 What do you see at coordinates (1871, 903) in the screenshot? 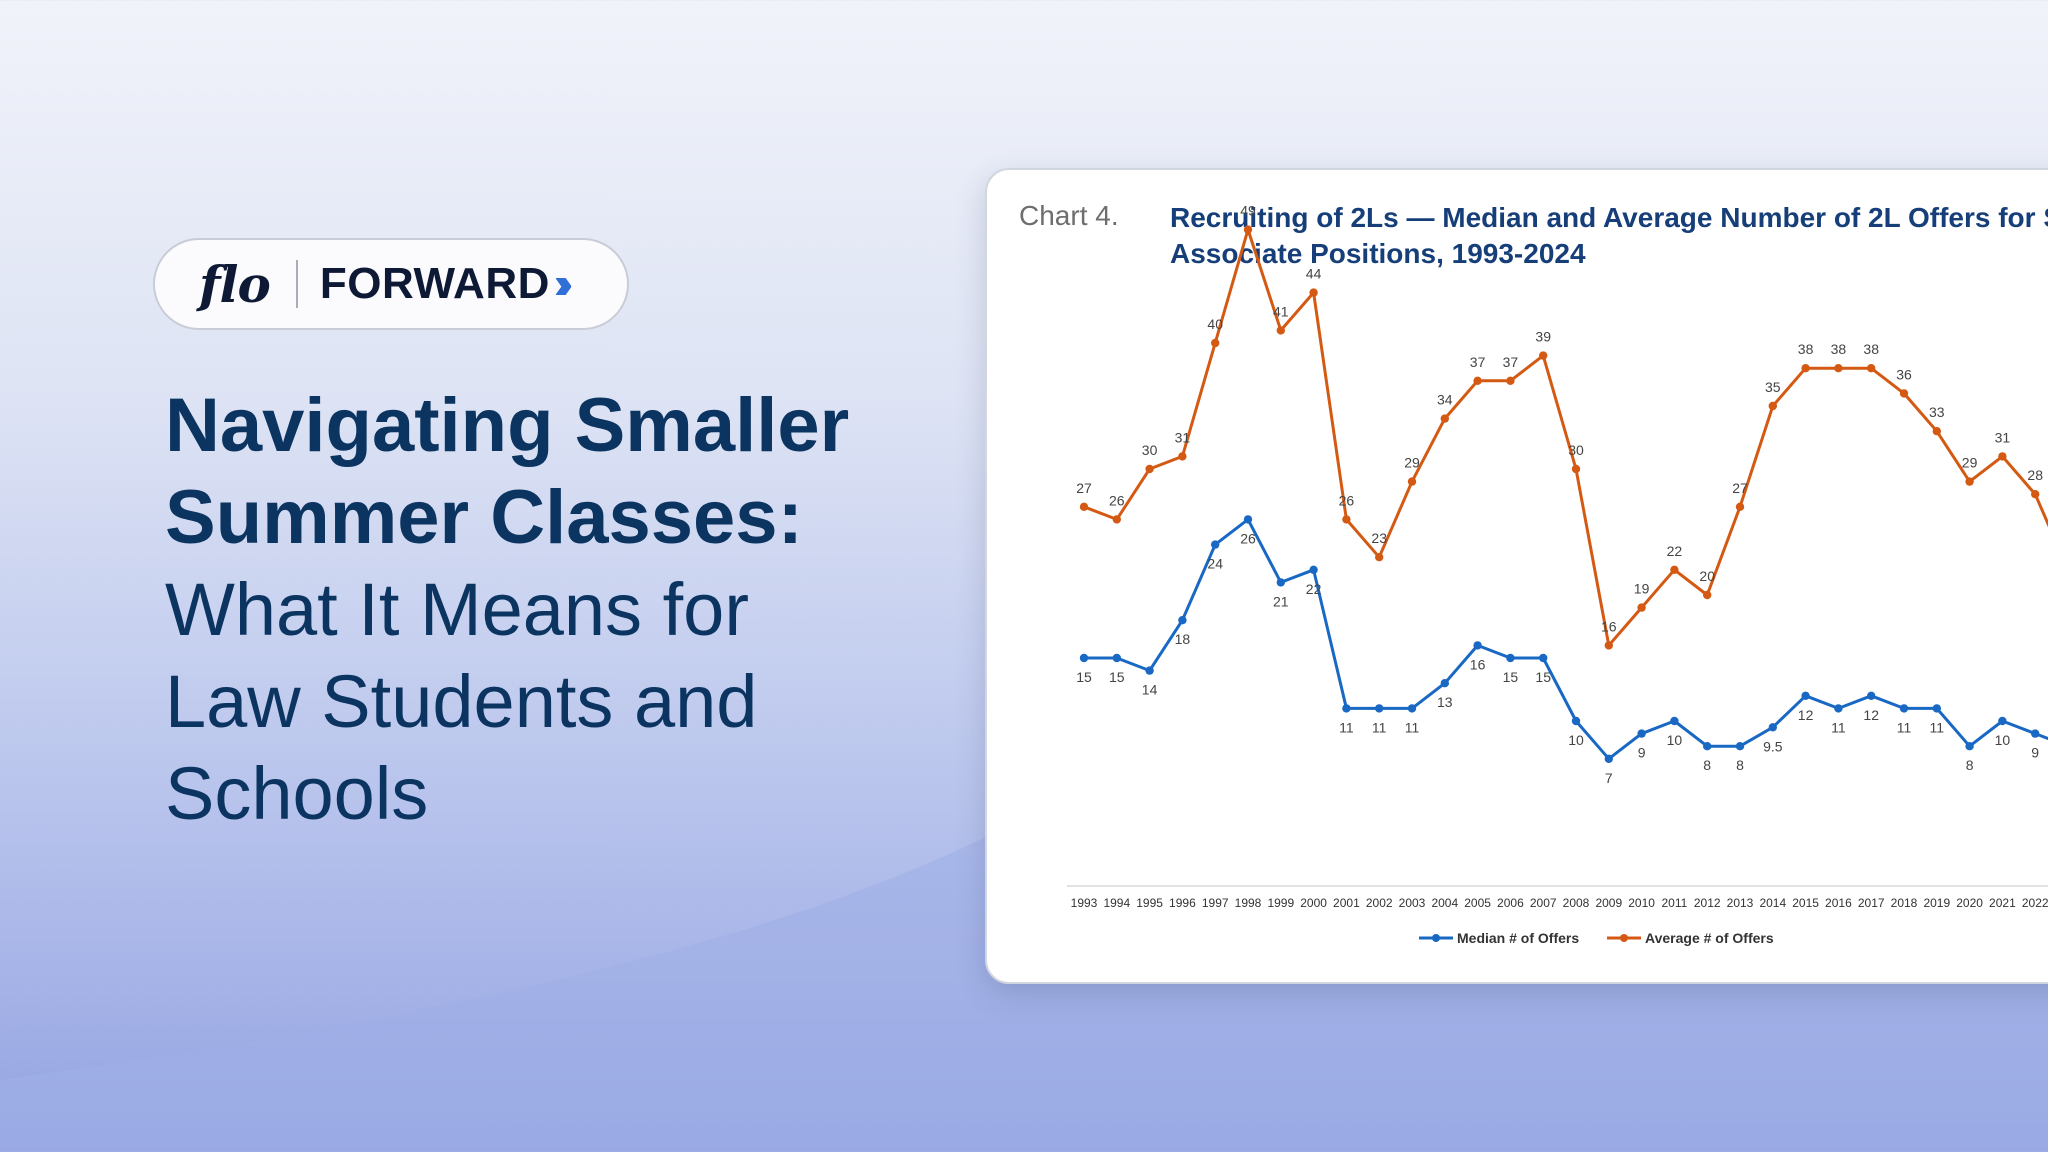
I see `x-tick-label: 2017` at bounding box center [1871, 903].